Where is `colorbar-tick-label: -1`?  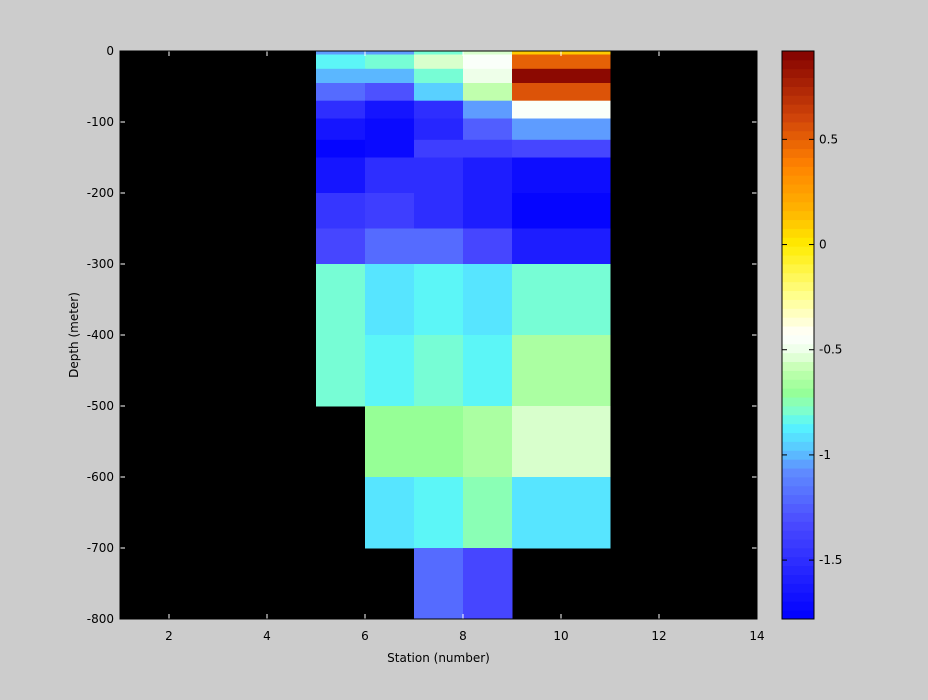
colorbar-tick-label: -1 is located at coordinates (825, 455).